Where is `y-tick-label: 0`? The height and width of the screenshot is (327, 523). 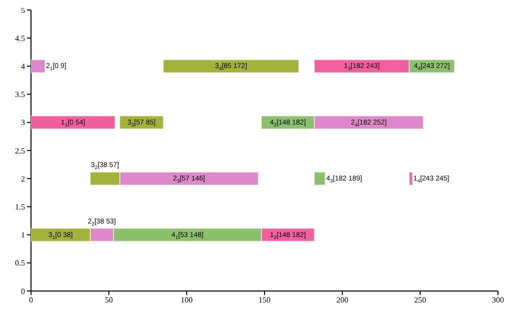 y-tick-label: 0 is located at coordinates (23, 291).